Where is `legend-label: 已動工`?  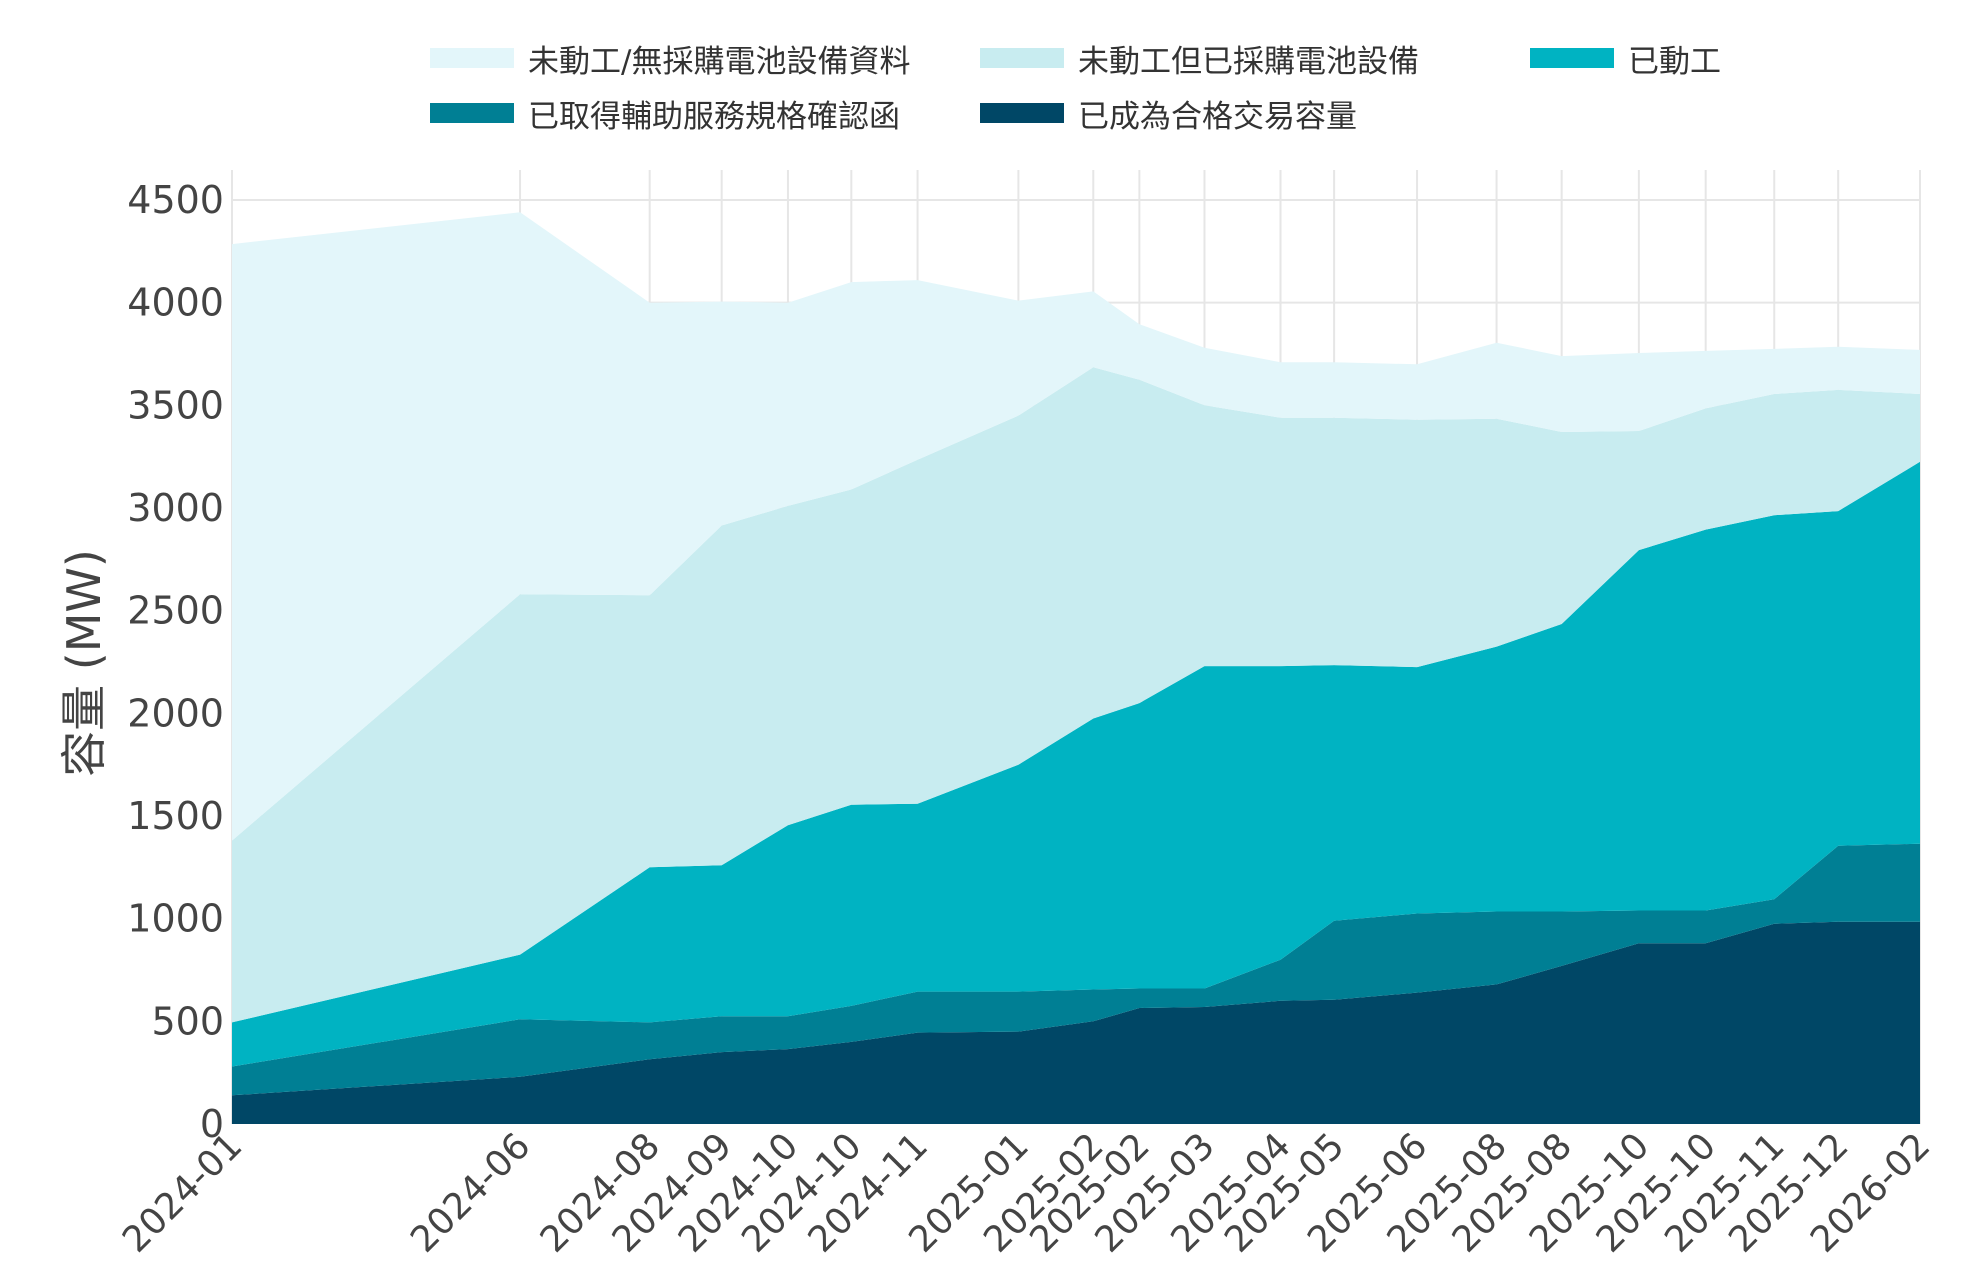
legend-label: 已動工 is located at coordinates (1674, 61).